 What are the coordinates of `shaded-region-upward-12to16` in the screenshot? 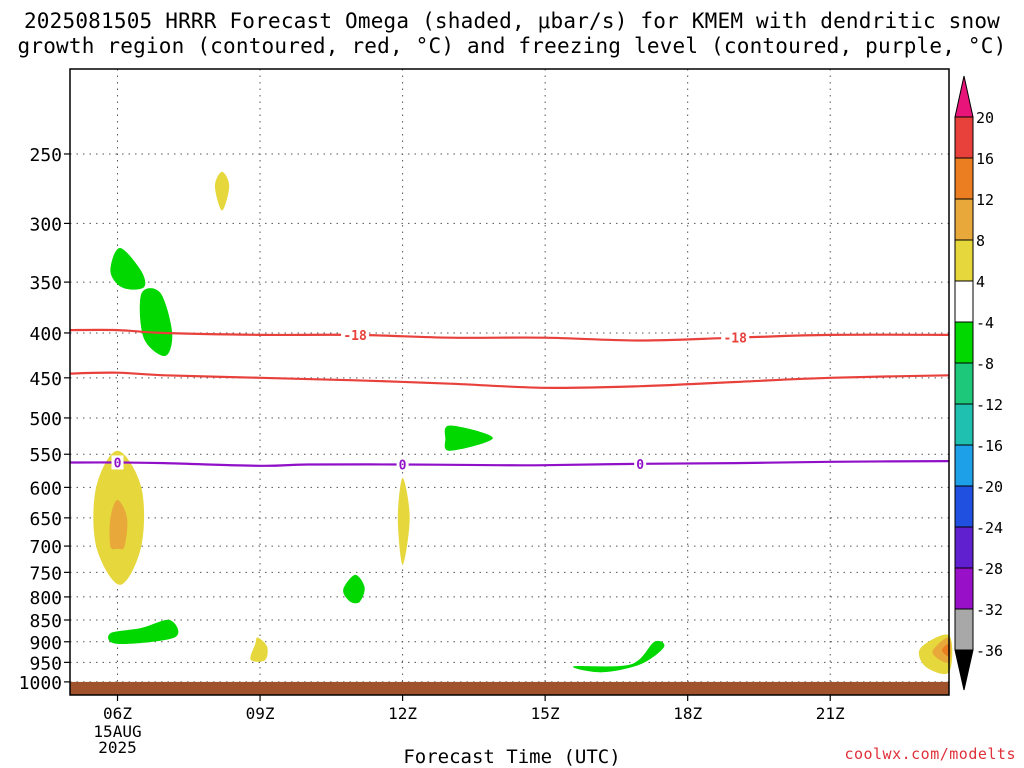 It's located at (945, 650).